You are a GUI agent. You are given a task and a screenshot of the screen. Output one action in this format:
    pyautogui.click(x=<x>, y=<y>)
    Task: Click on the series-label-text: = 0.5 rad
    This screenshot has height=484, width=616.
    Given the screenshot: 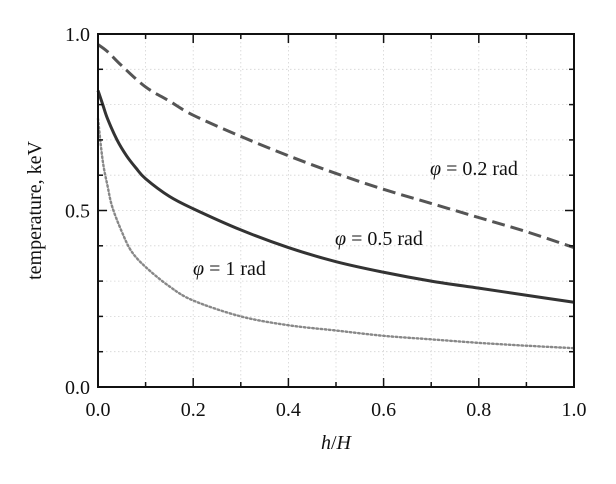 What is the action you would take?
    pyautogui.click(x=384, y=239)
    